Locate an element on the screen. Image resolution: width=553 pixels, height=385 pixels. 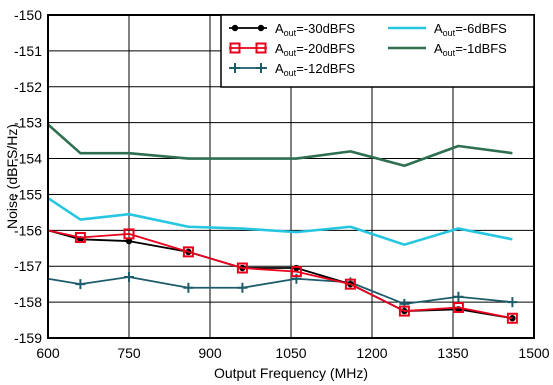
y-tick-label: -151 is located at coordinates (28, 51).